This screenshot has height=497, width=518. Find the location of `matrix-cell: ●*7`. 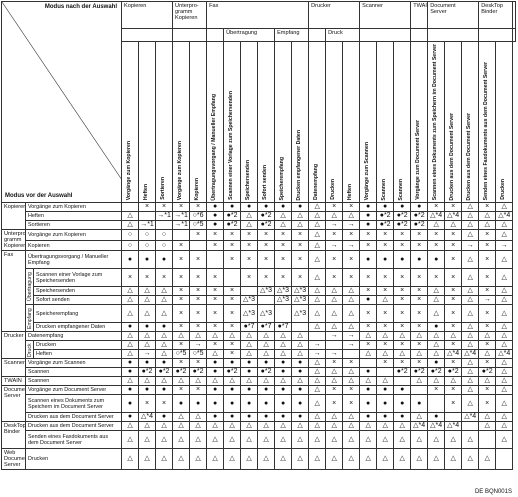

matrix-cell: ●*7 is located at coordinates (266, 327).